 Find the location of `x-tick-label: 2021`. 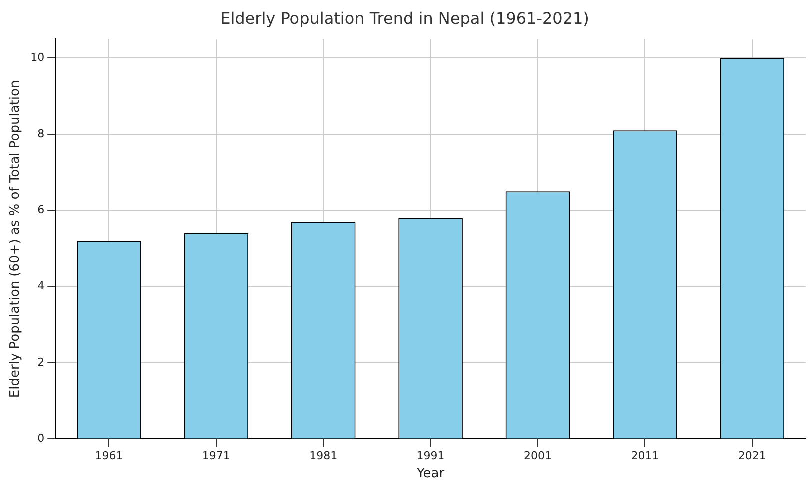

x-tick-label: 2021 is located at coordinates (752, 456).